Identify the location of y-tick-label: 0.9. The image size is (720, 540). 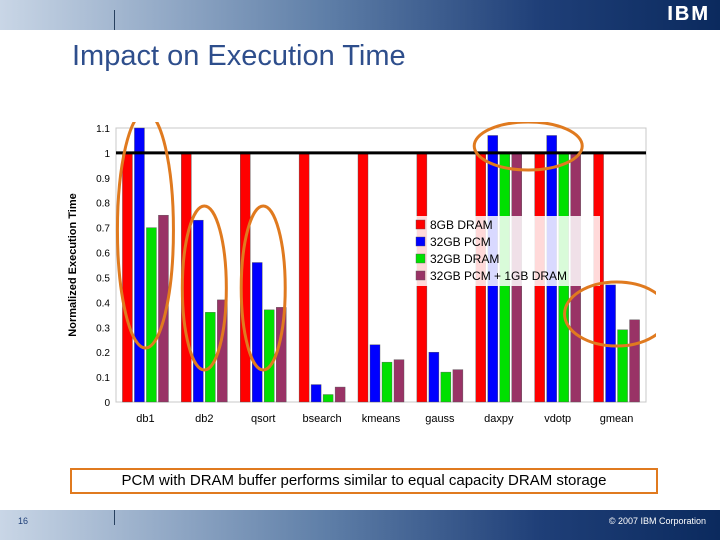
(103, 179).